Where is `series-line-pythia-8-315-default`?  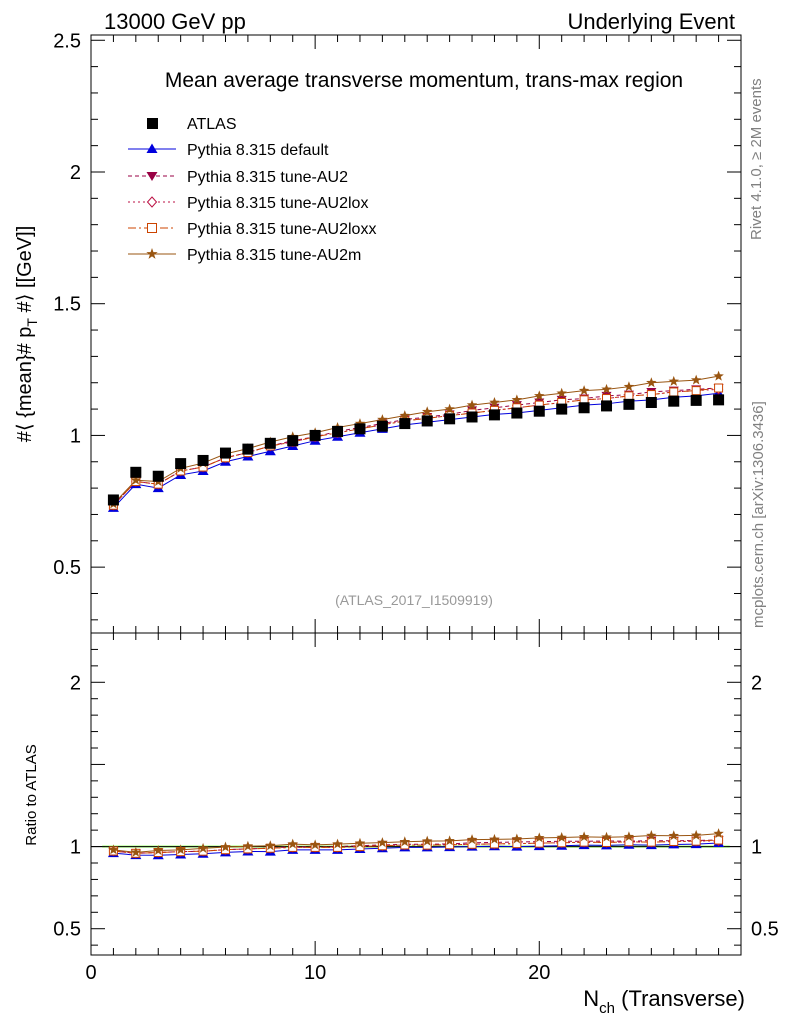
series-line-pythia-8-315-default is located at coordinates (416, 450).